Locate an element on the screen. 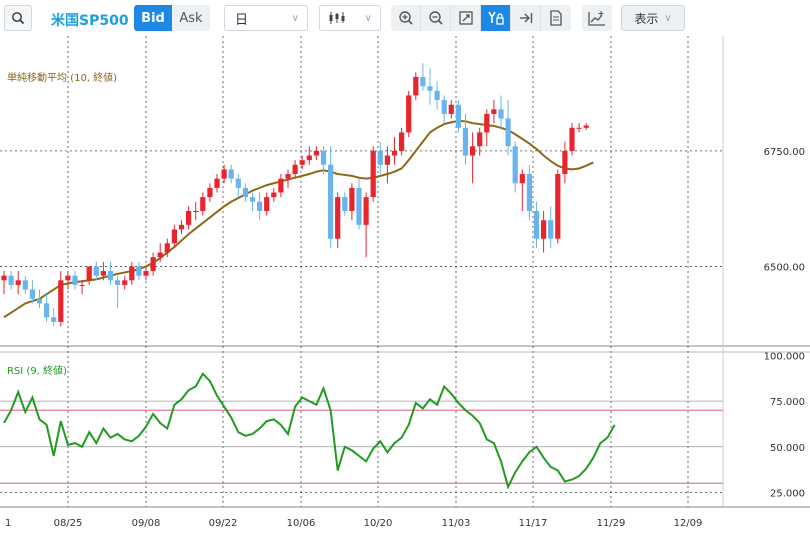 This screenshot has width=810, height=533. document-button is located at coordinates (556, 18).